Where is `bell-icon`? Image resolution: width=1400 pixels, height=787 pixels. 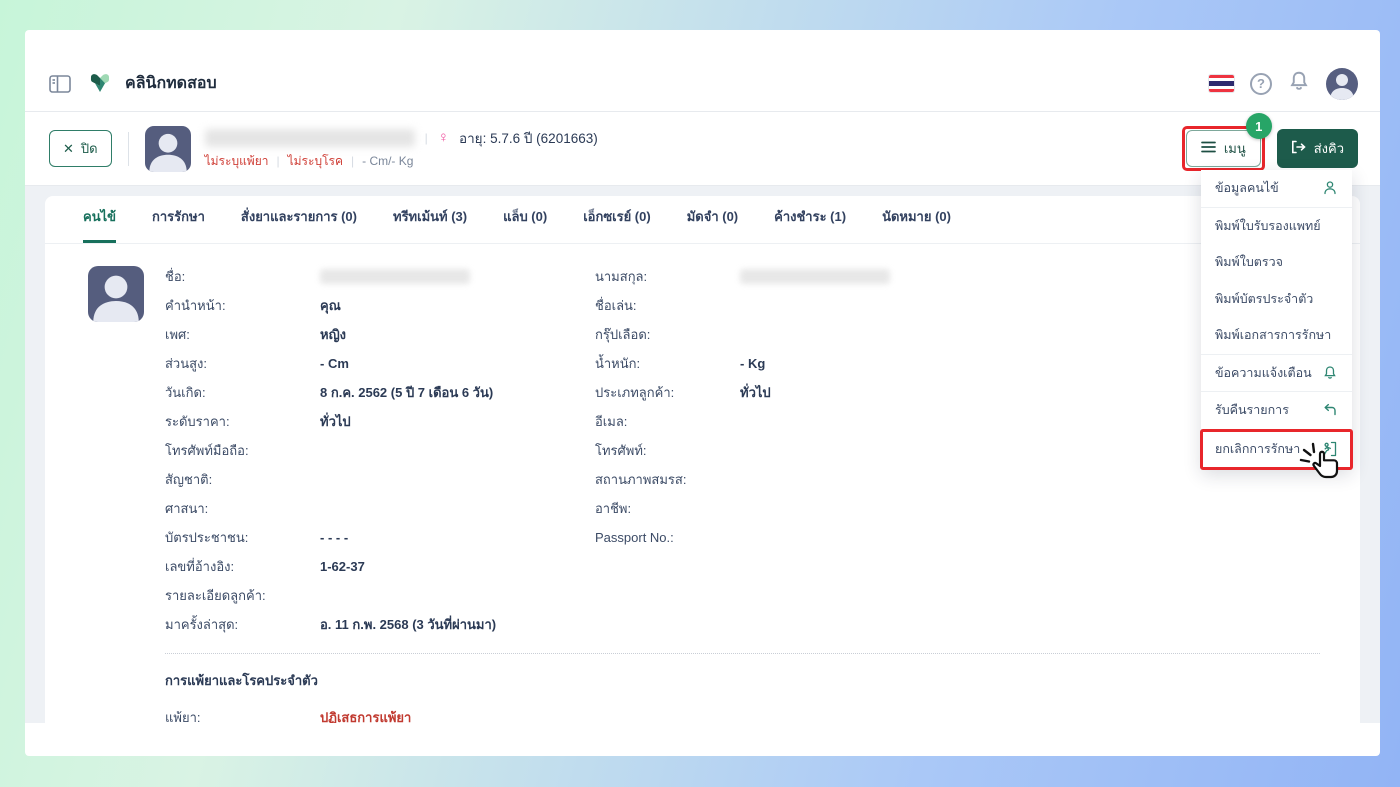
bell-icon is located at coordinates (1330, 373).